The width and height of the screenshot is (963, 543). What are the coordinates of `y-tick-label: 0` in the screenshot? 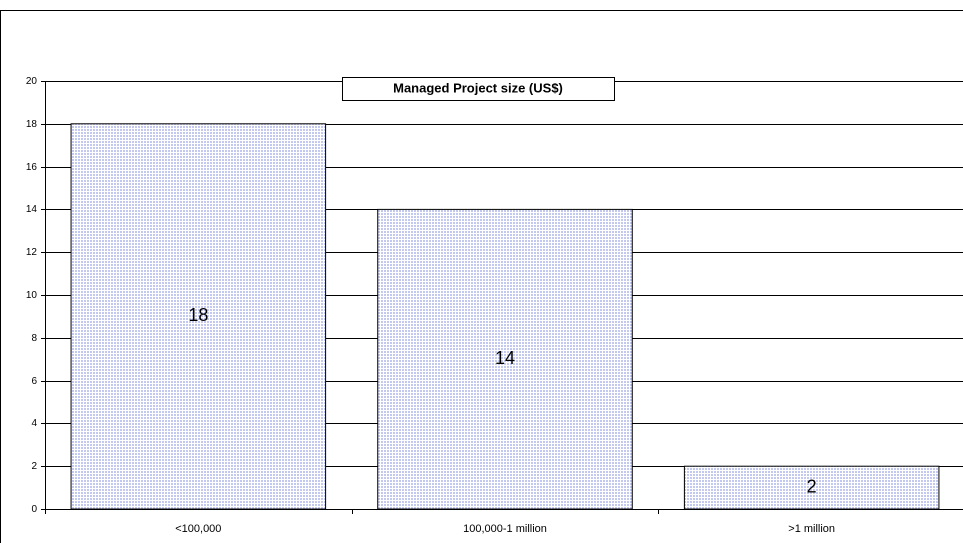 It's located at (34, 509).